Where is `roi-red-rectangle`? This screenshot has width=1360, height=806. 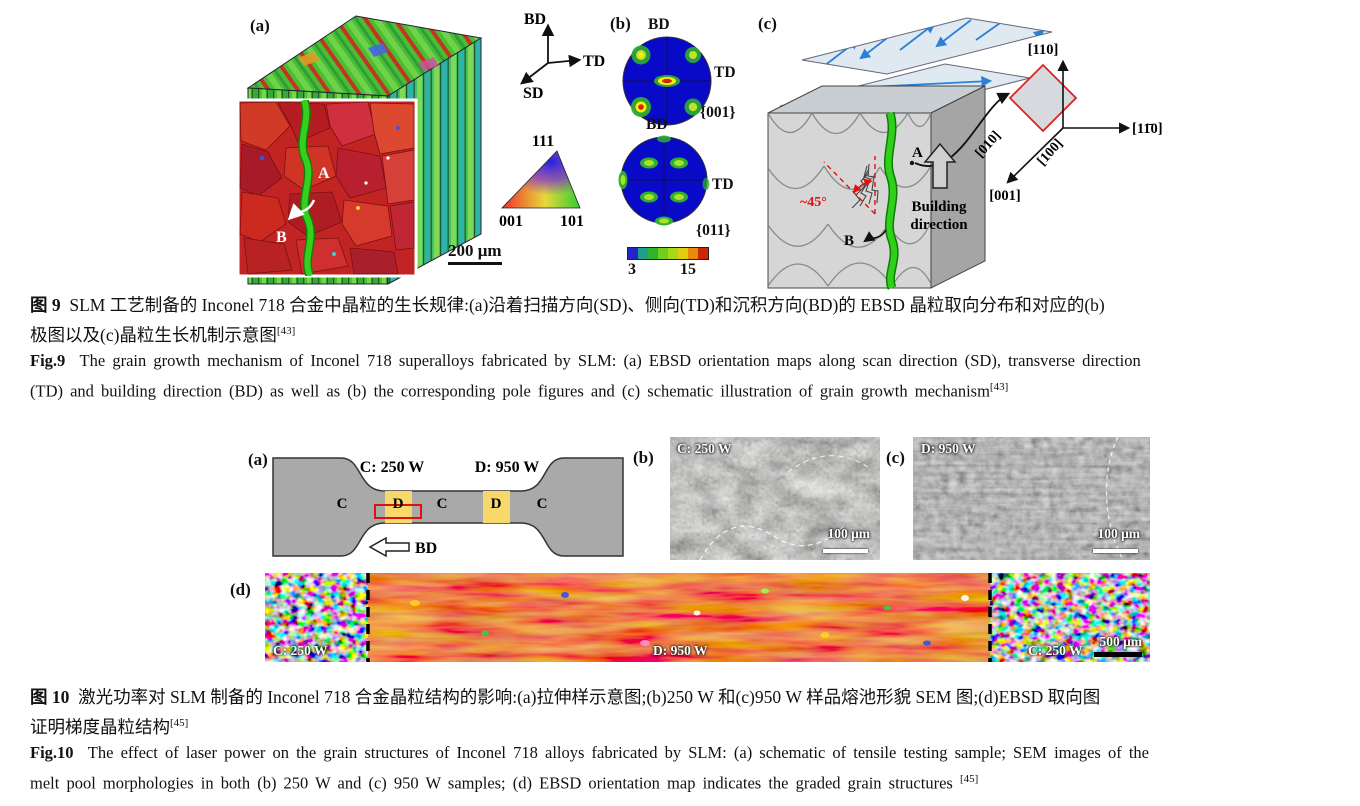
roi-red-rectangle is located at coordinates (398, 511).